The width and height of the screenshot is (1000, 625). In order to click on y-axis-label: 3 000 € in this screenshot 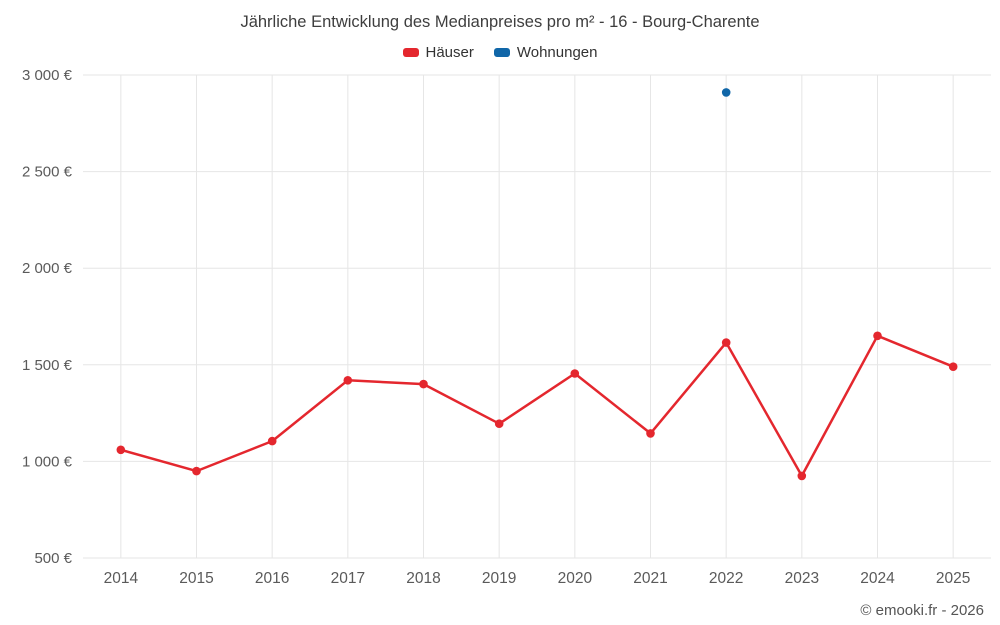, I will do `click(47, 75)`.